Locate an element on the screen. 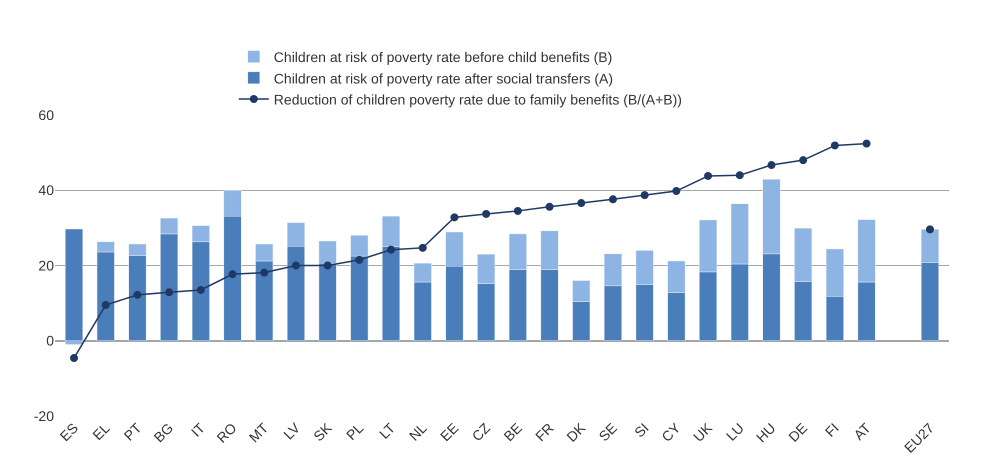  x-tick-label: CY is located at coordinates (671, 432).